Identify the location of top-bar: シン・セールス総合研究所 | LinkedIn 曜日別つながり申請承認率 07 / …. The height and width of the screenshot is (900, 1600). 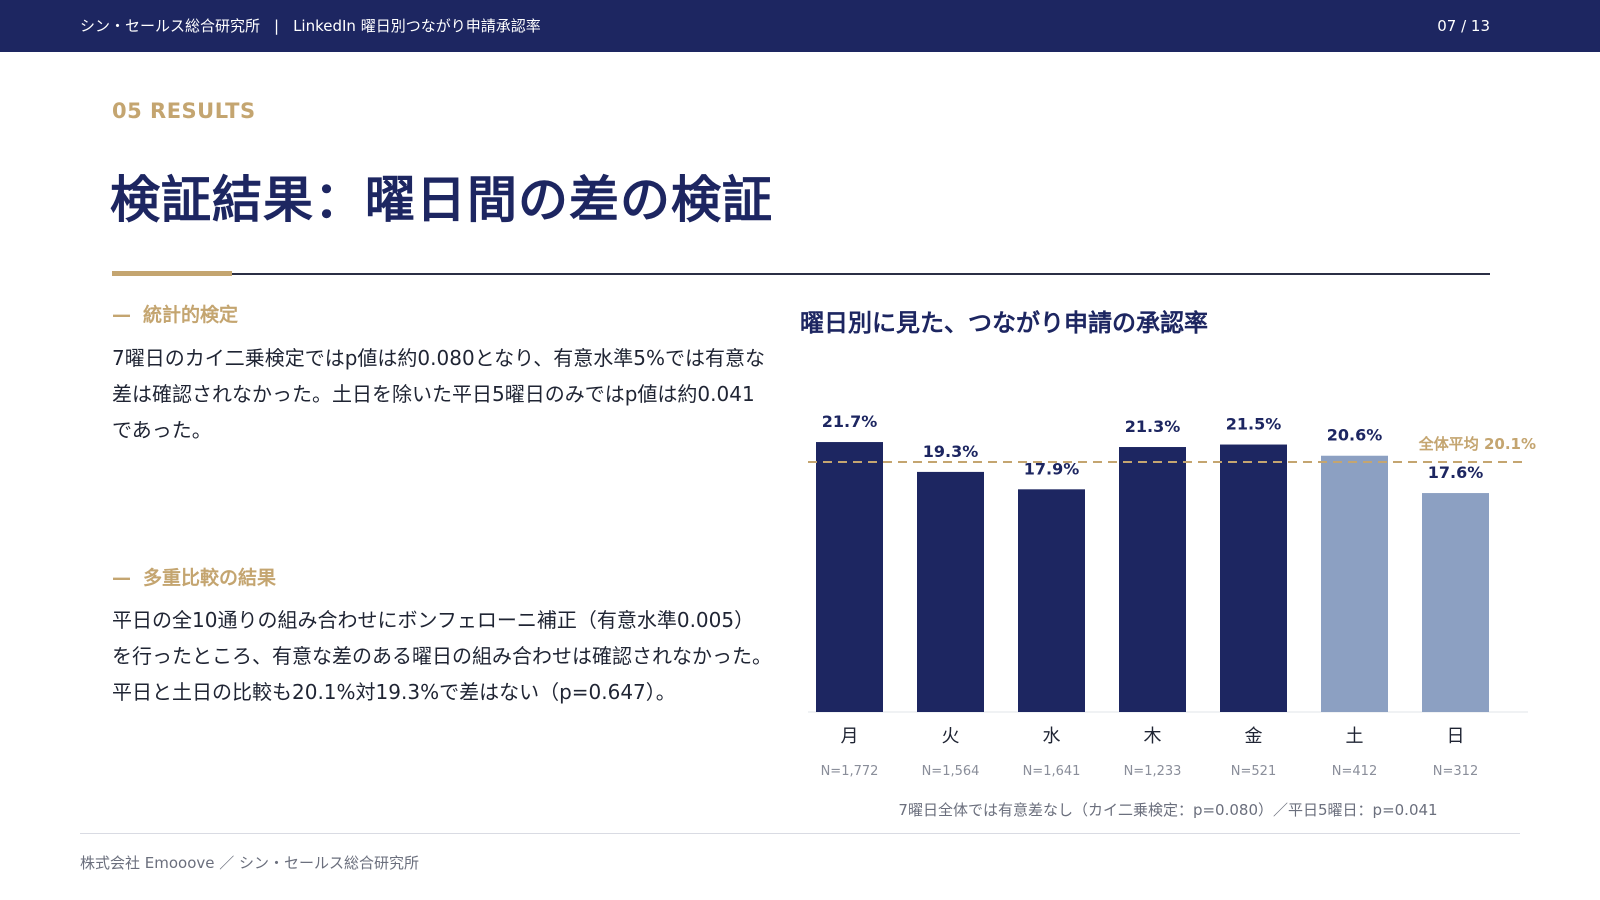
(800, 26).